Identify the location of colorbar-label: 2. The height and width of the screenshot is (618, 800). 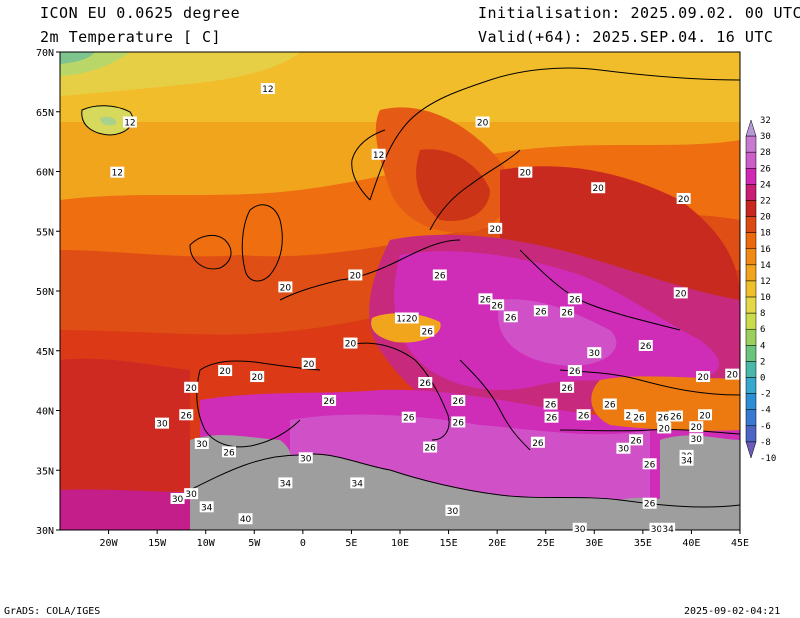
(762, 362).